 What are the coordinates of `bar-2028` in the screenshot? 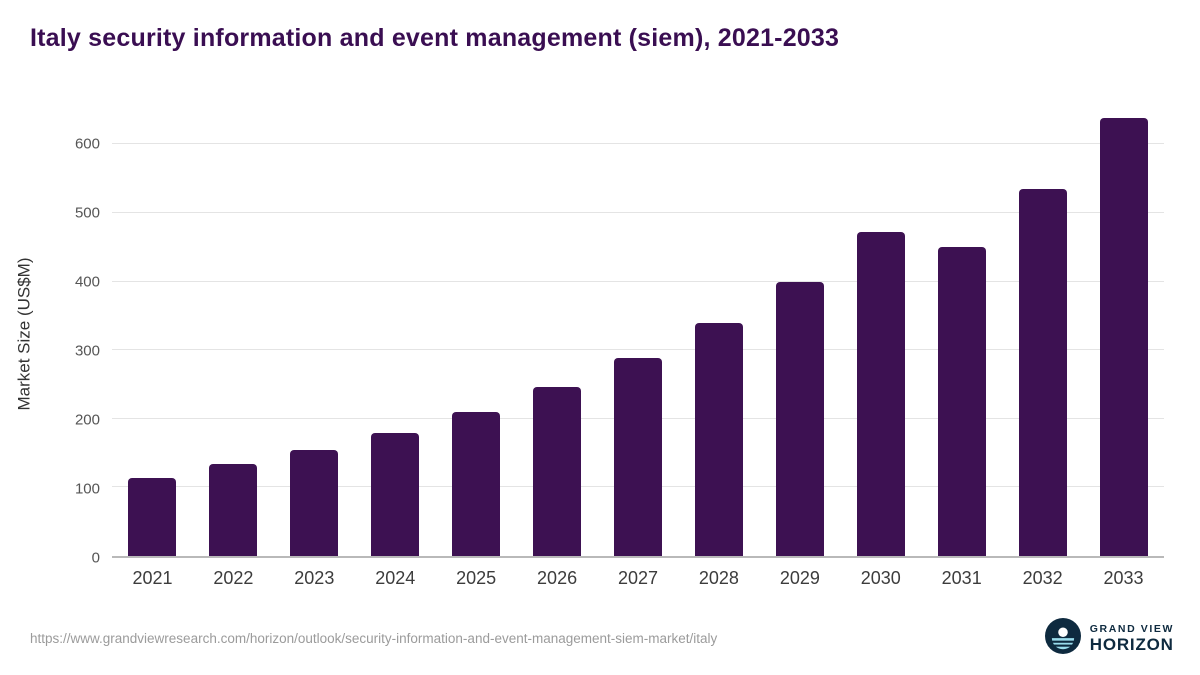 It's located at (718, 439).